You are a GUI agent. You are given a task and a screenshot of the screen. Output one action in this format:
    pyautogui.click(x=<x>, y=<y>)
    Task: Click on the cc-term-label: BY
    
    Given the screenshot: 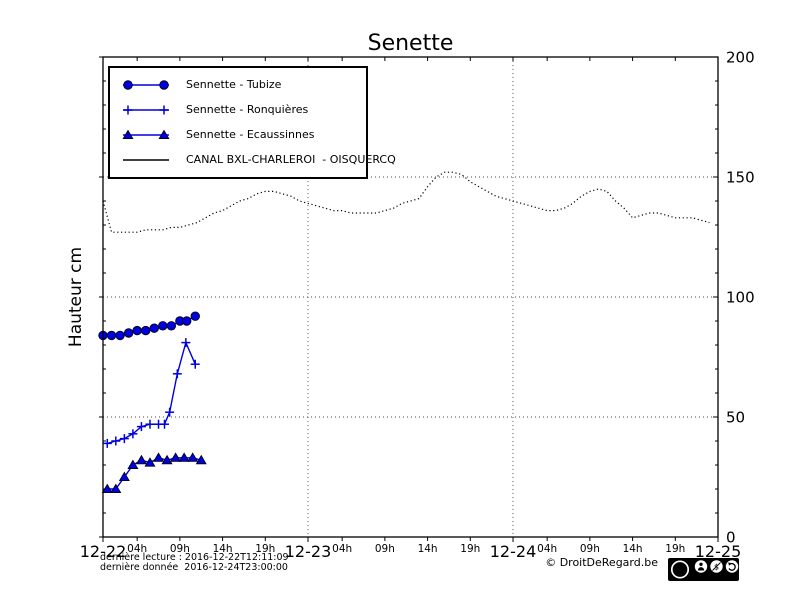 What is the action you would take?
    pyautogui.click(x=701, y=579)
    